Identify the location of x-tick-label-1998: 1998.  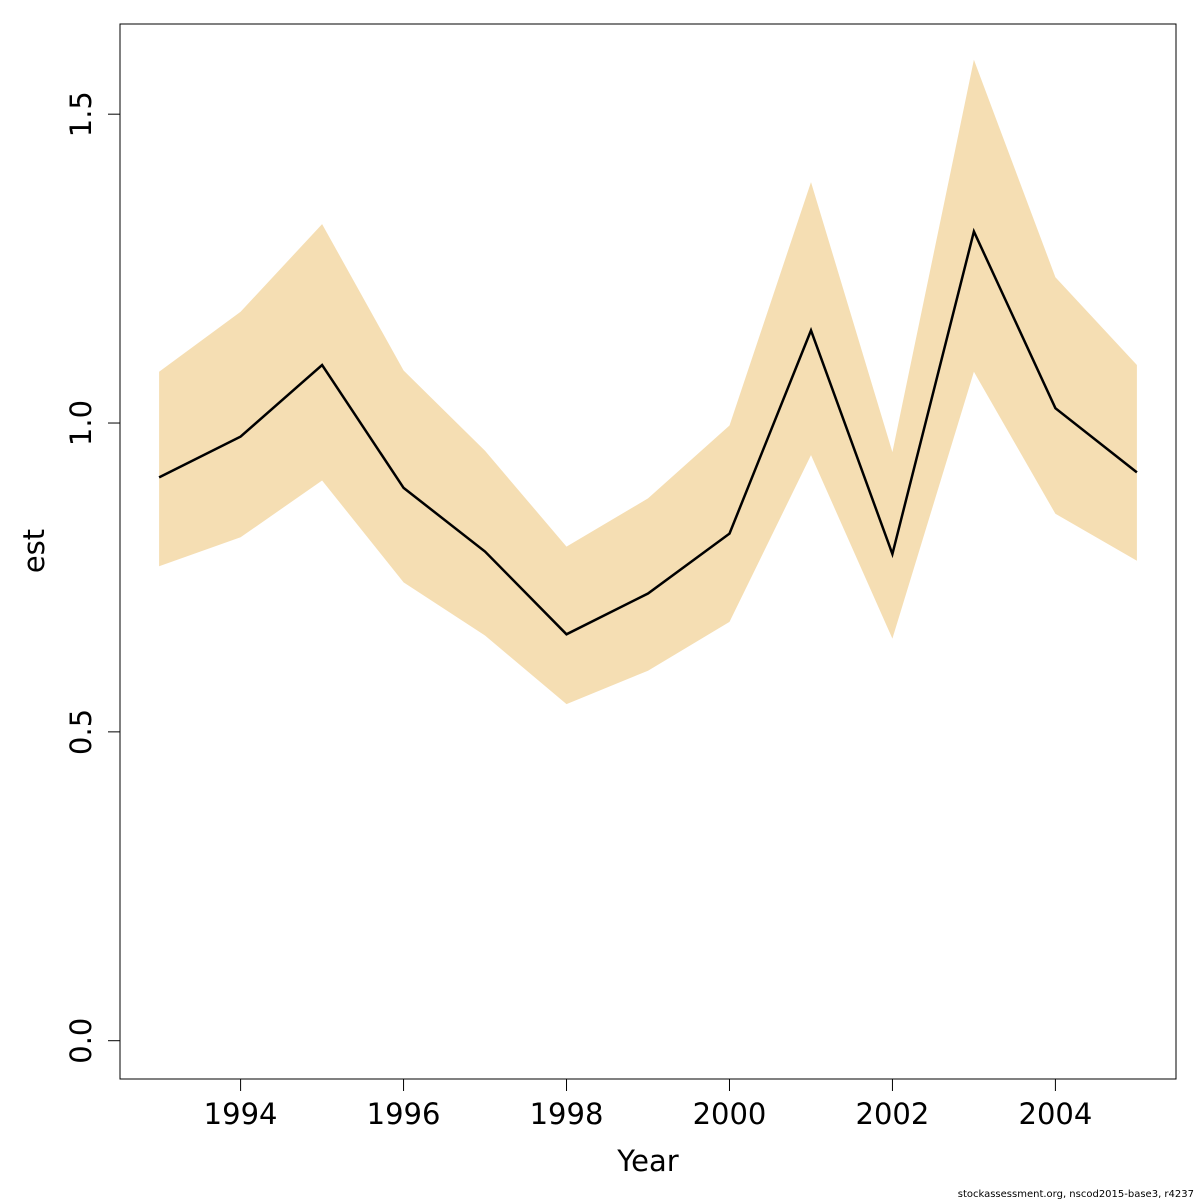
(567, 1114).